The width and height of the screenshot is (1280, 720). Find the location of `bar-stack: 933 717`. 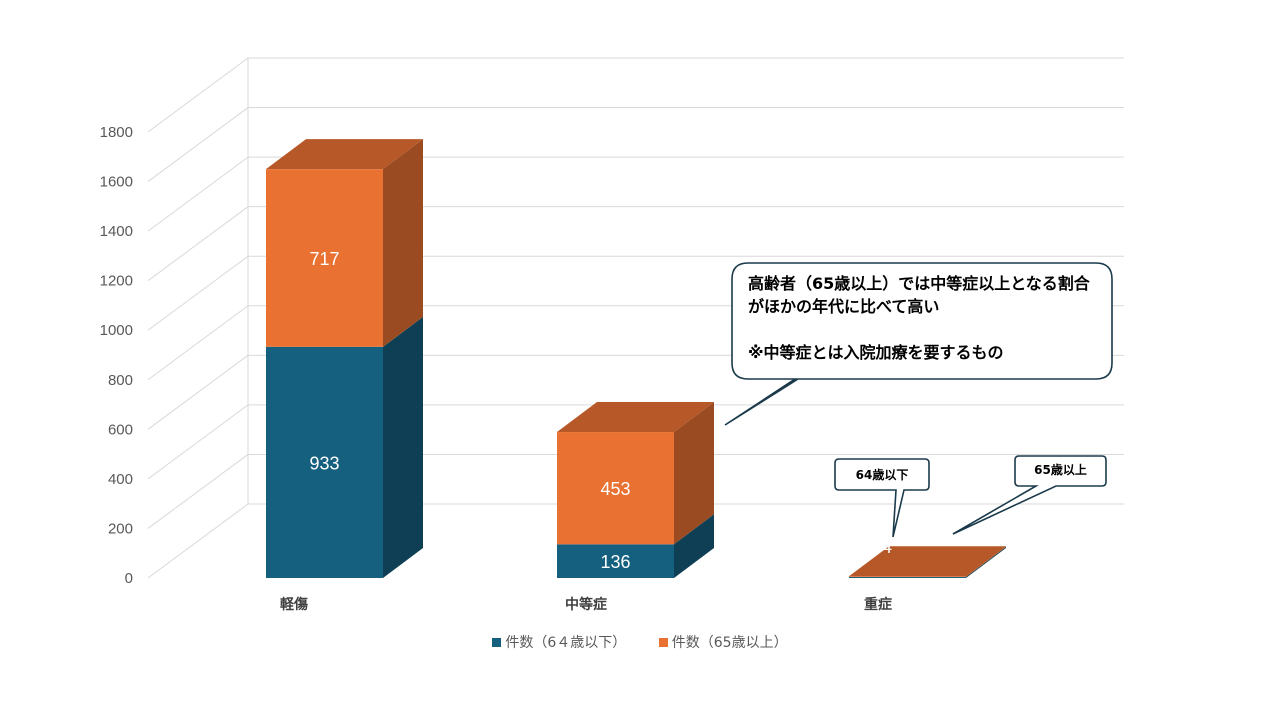

bar-stack: 933 717 is located at coordinates (344, 358).